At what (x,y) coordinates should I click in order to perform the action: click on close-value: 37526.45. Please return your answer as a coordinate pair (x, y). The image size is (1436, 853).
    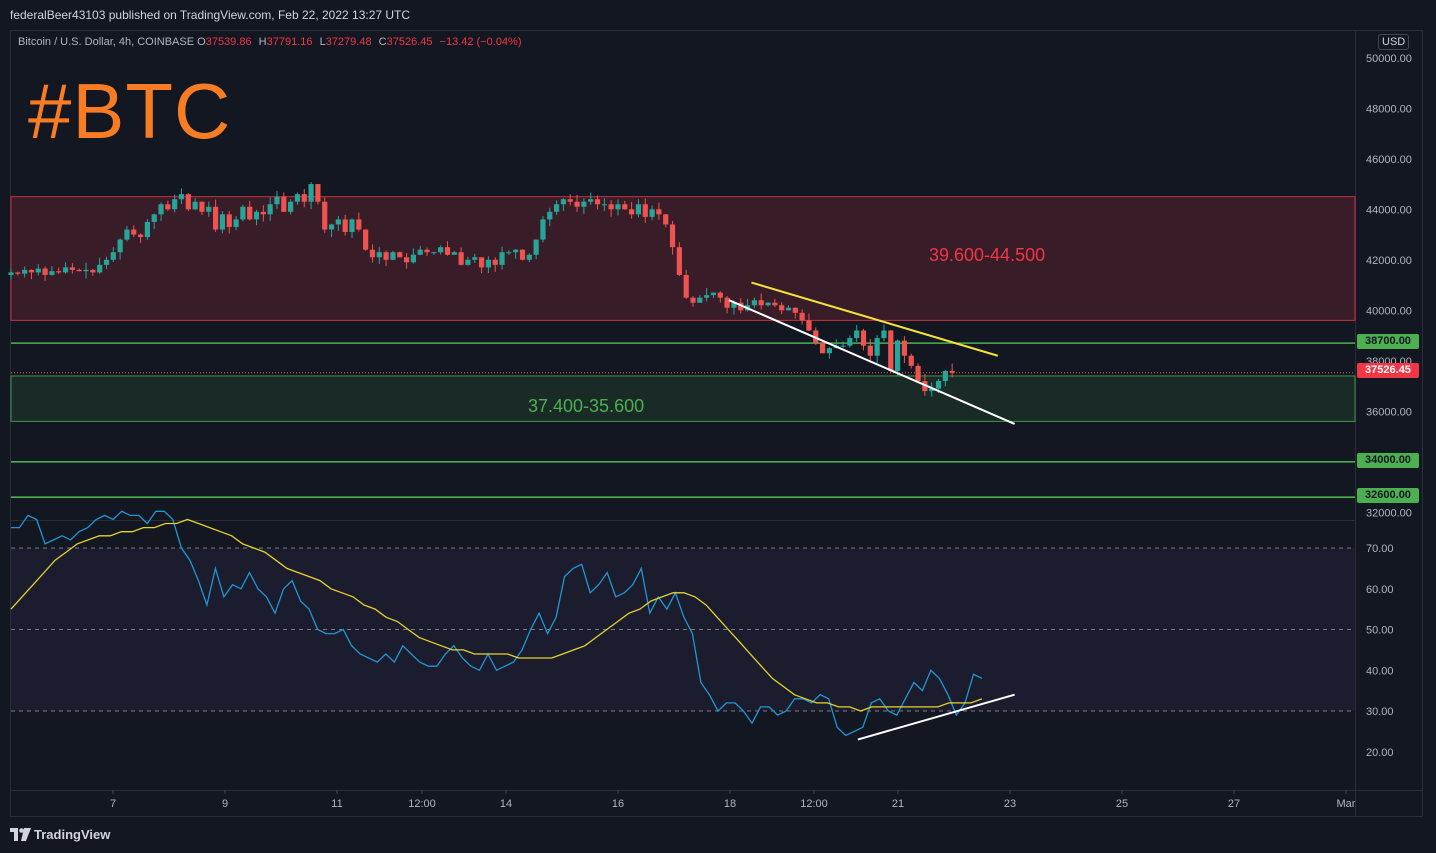
    Looking at the image, I should click on (409, 42).